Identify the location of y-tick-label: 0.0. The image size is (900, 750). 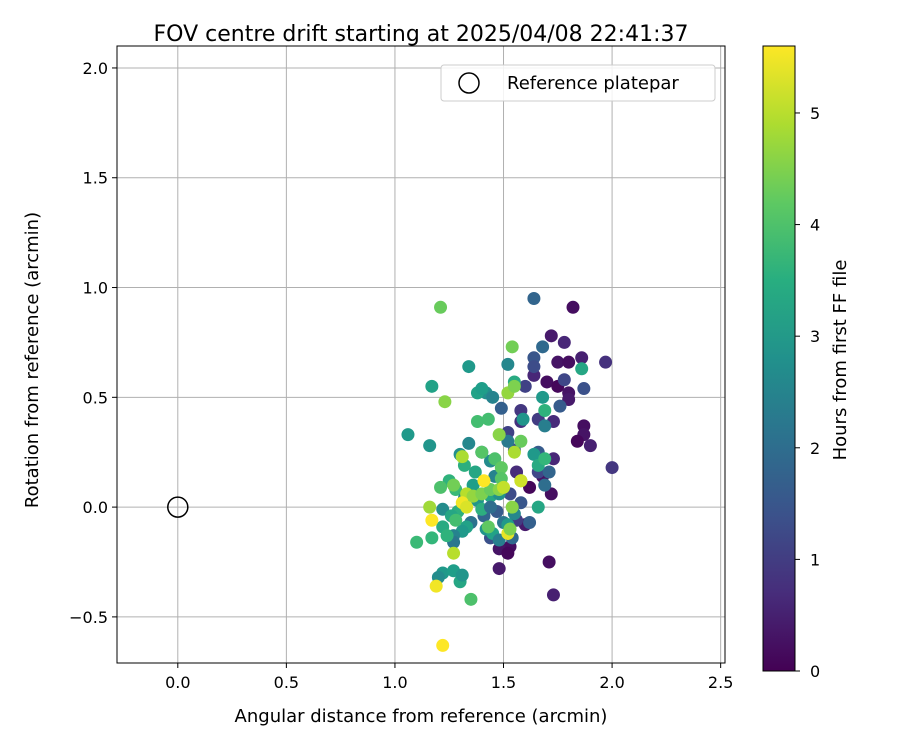
(95, 507).